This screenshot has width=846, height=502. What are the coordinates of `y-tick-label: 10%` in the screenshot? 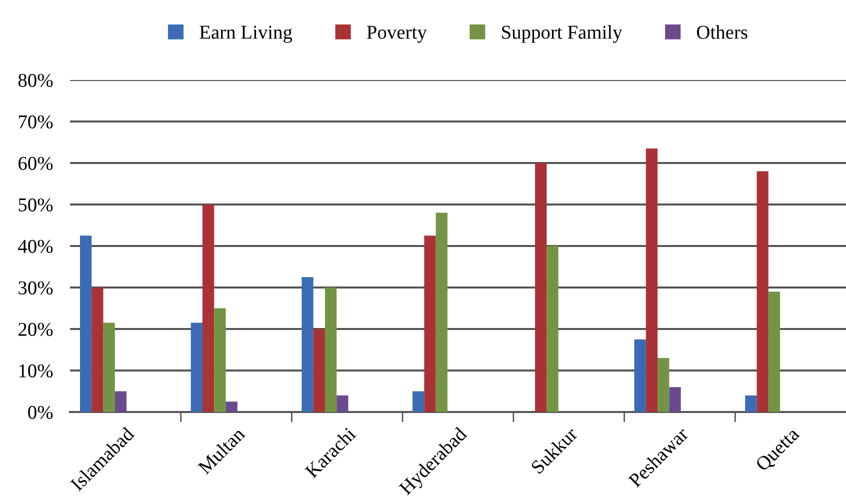 It's located at (36, 371).